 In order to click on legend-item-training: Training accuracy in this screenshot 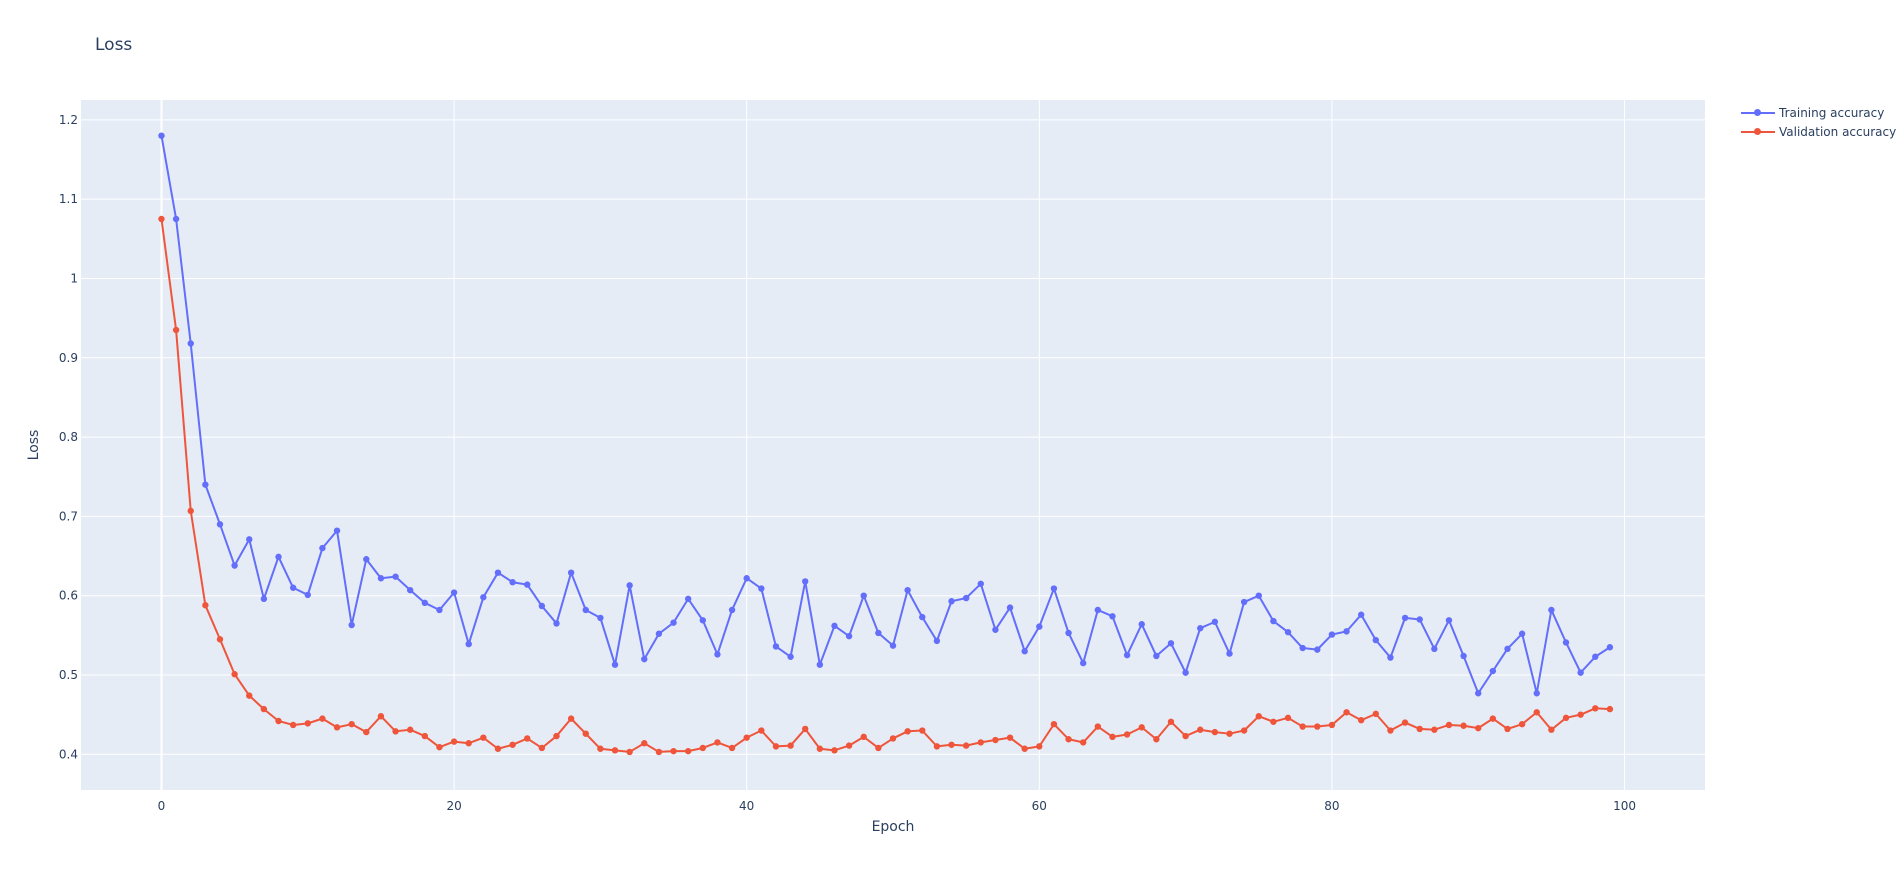, I will do `click(1818, 112)`.